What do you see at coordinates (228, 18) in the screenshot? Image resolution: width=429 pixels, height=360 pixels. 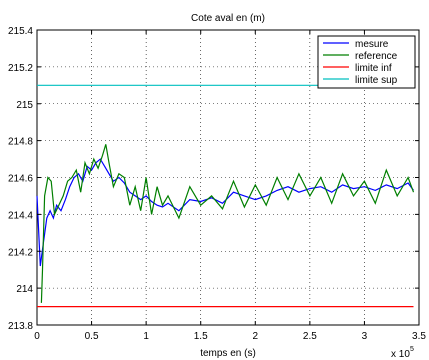 I see `chart-title: Cote aval en (m)` at bounding box center [228, 18].